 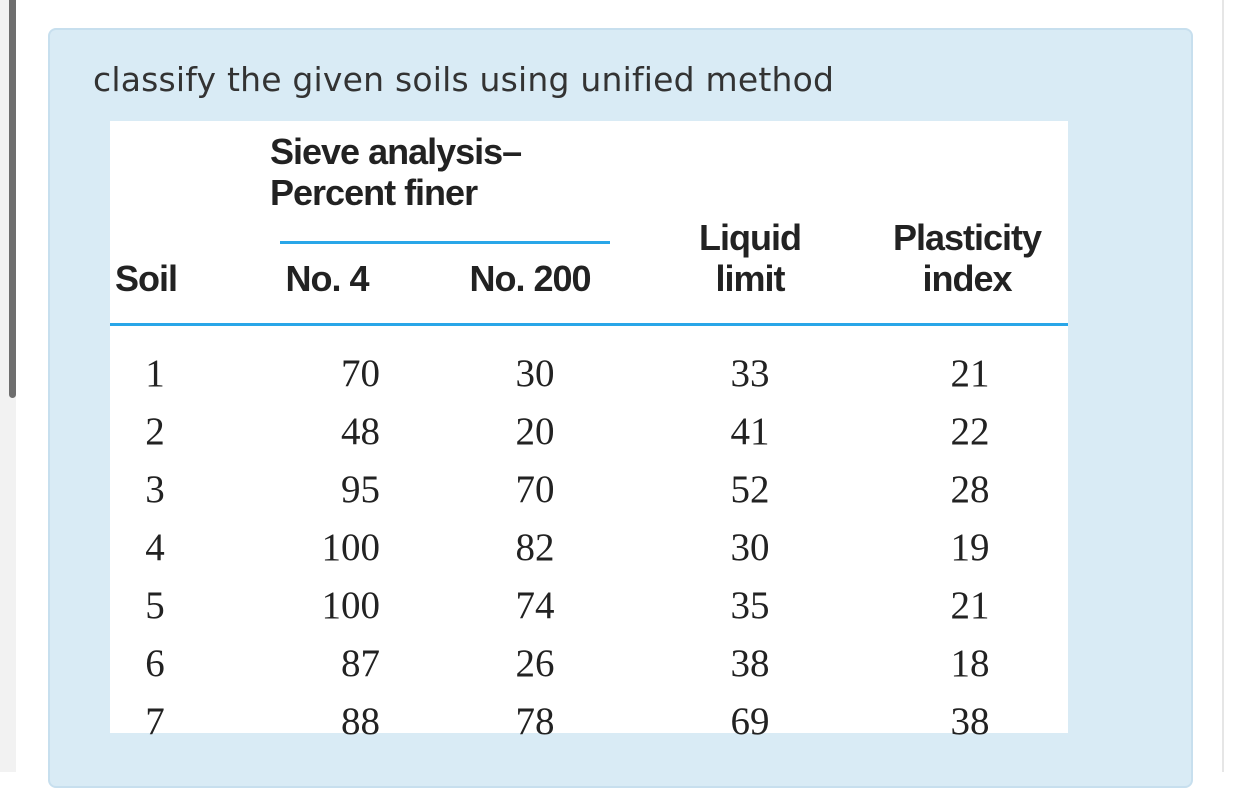 What do you see at coordinates (155, 373) in the screenshot?
I see `table-cell: 1` at bounding box center [155, 373].